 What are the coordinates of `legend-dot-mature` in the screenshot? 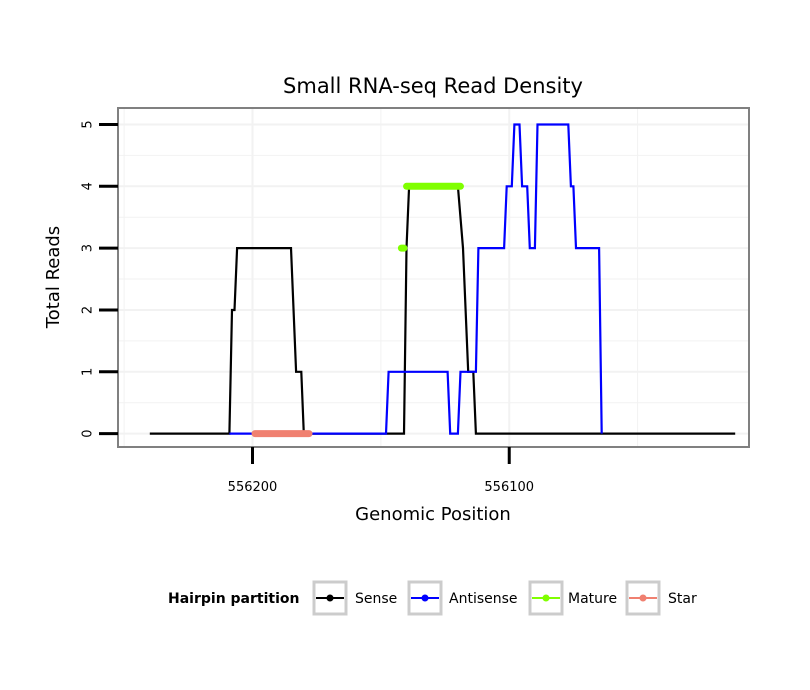 It's located at (546, 598).